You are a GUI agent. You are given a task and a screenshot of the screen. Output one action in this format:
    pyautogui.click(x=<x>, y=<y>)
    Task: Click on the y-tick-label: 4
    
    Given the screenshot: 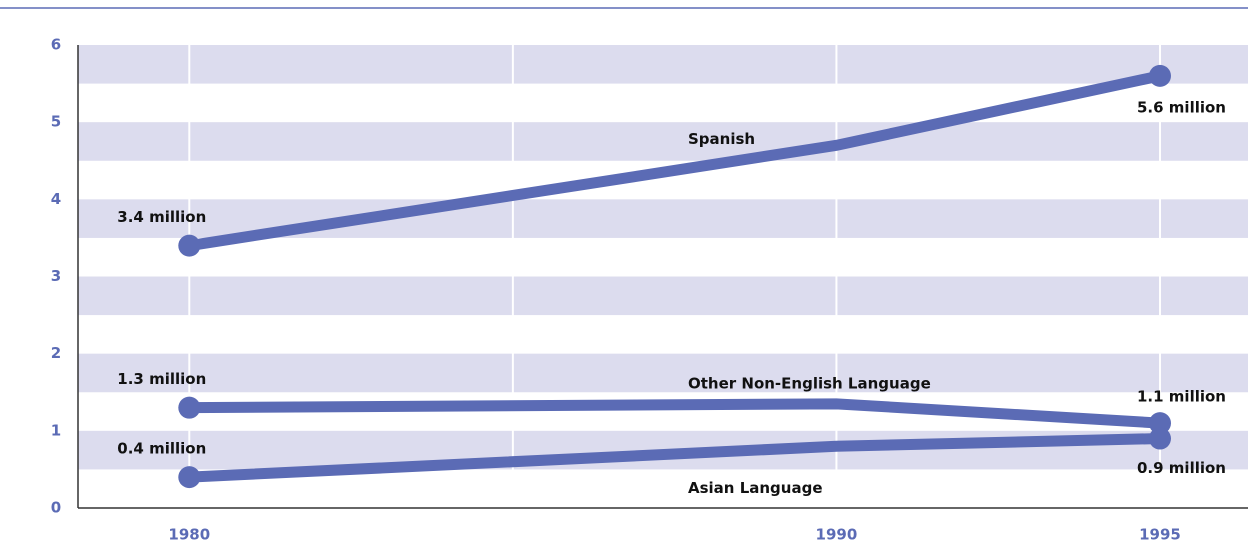 What is the action you would take?
    pyautogui.click(x=56, y=199)
    